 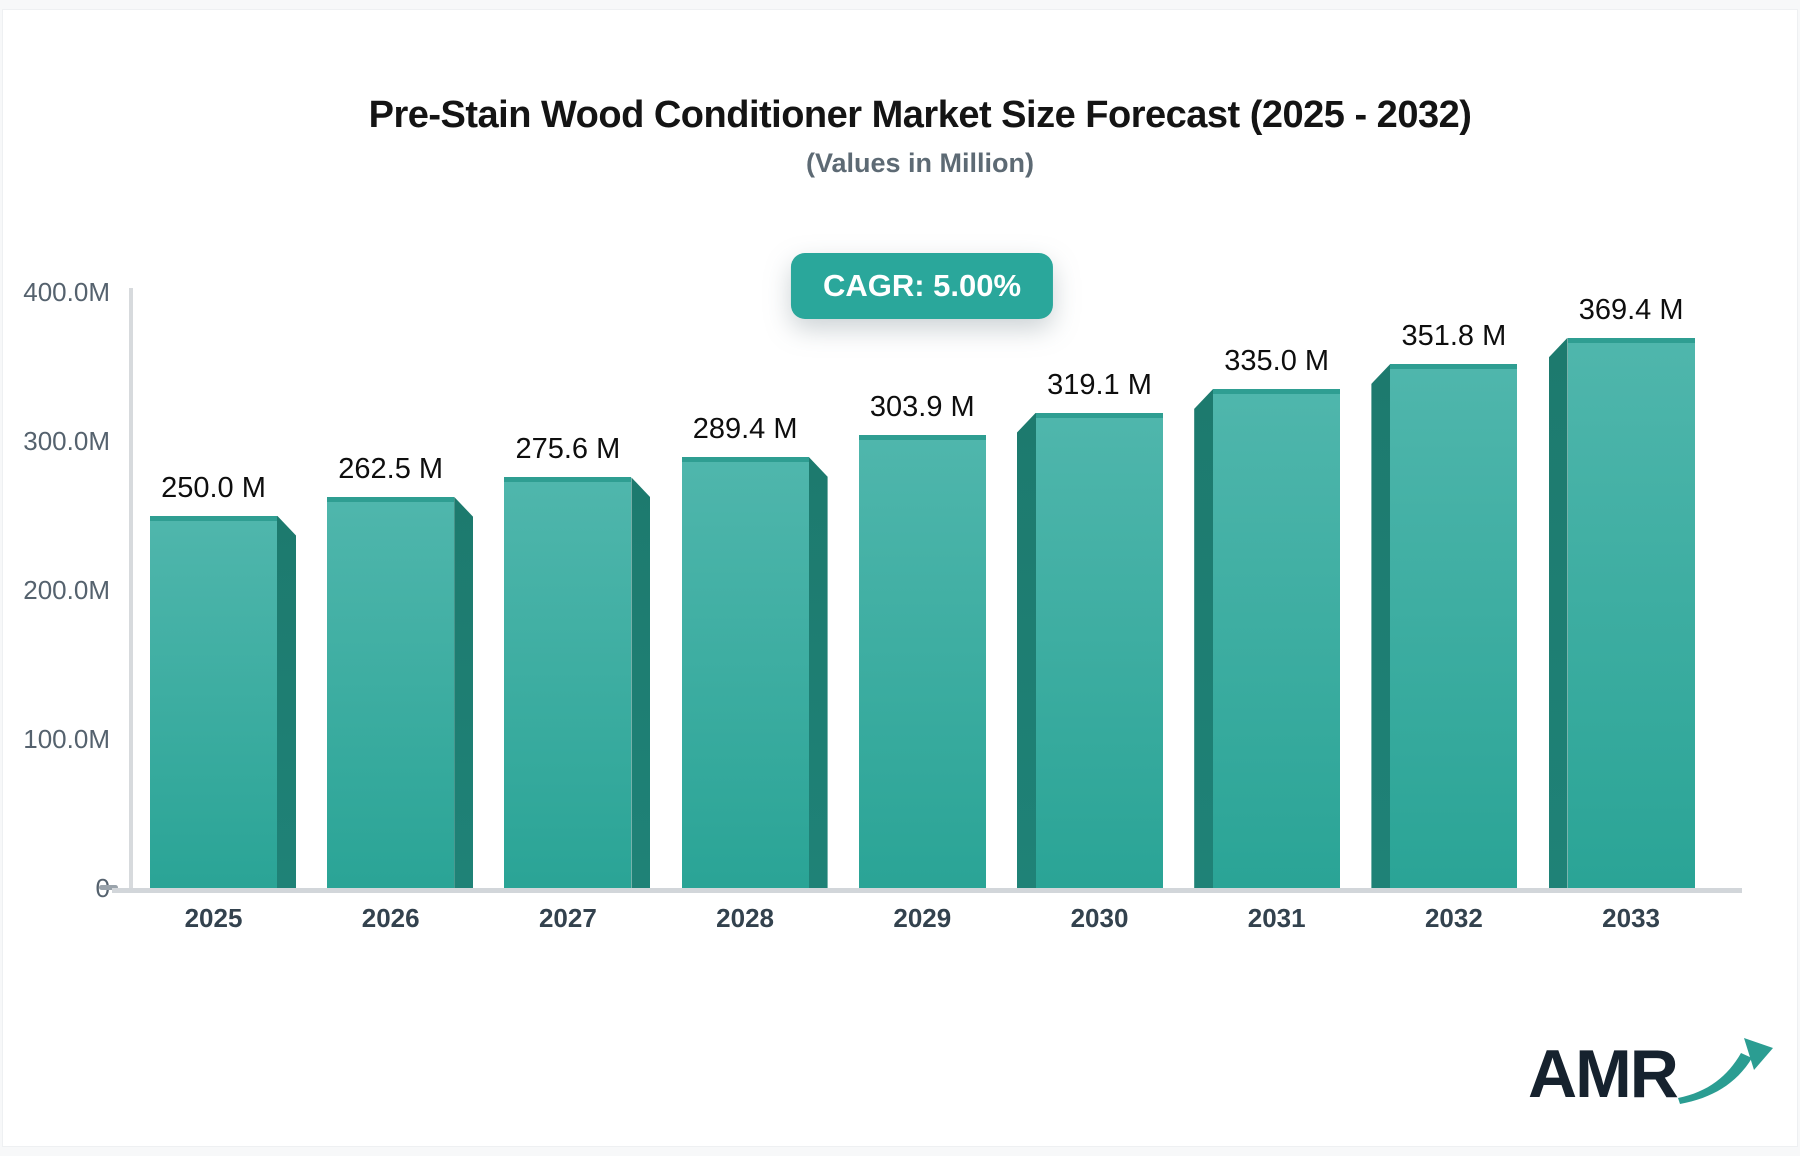 What do you see at coordinates (922, 661) in the screenshot?
I see `bar-2029` at bounding box center [922, 661].